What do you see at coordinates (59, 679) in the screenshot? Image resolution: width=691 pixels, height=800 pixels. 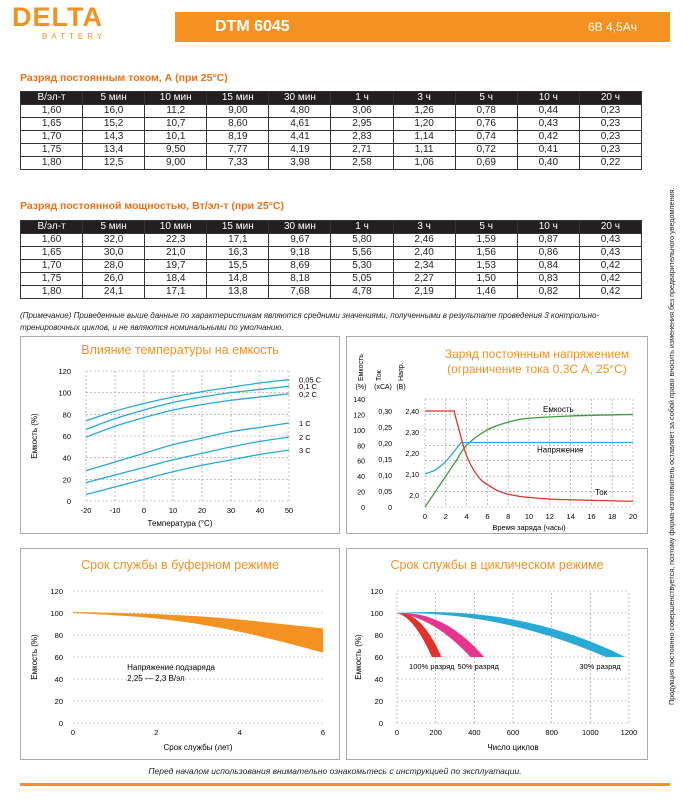 I see `y-tick-label: 40` at bounding box center [59, 679].